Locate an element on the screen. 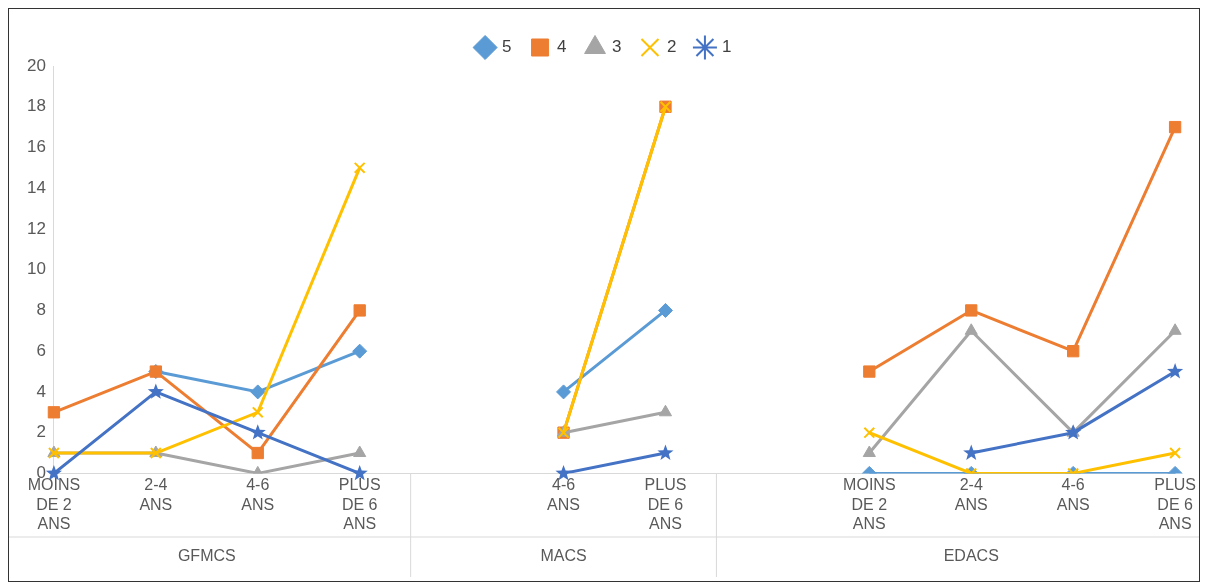 The height and width of the screenshot is (584, 1208). text: GFMCS is located at coordinates (206, 556).